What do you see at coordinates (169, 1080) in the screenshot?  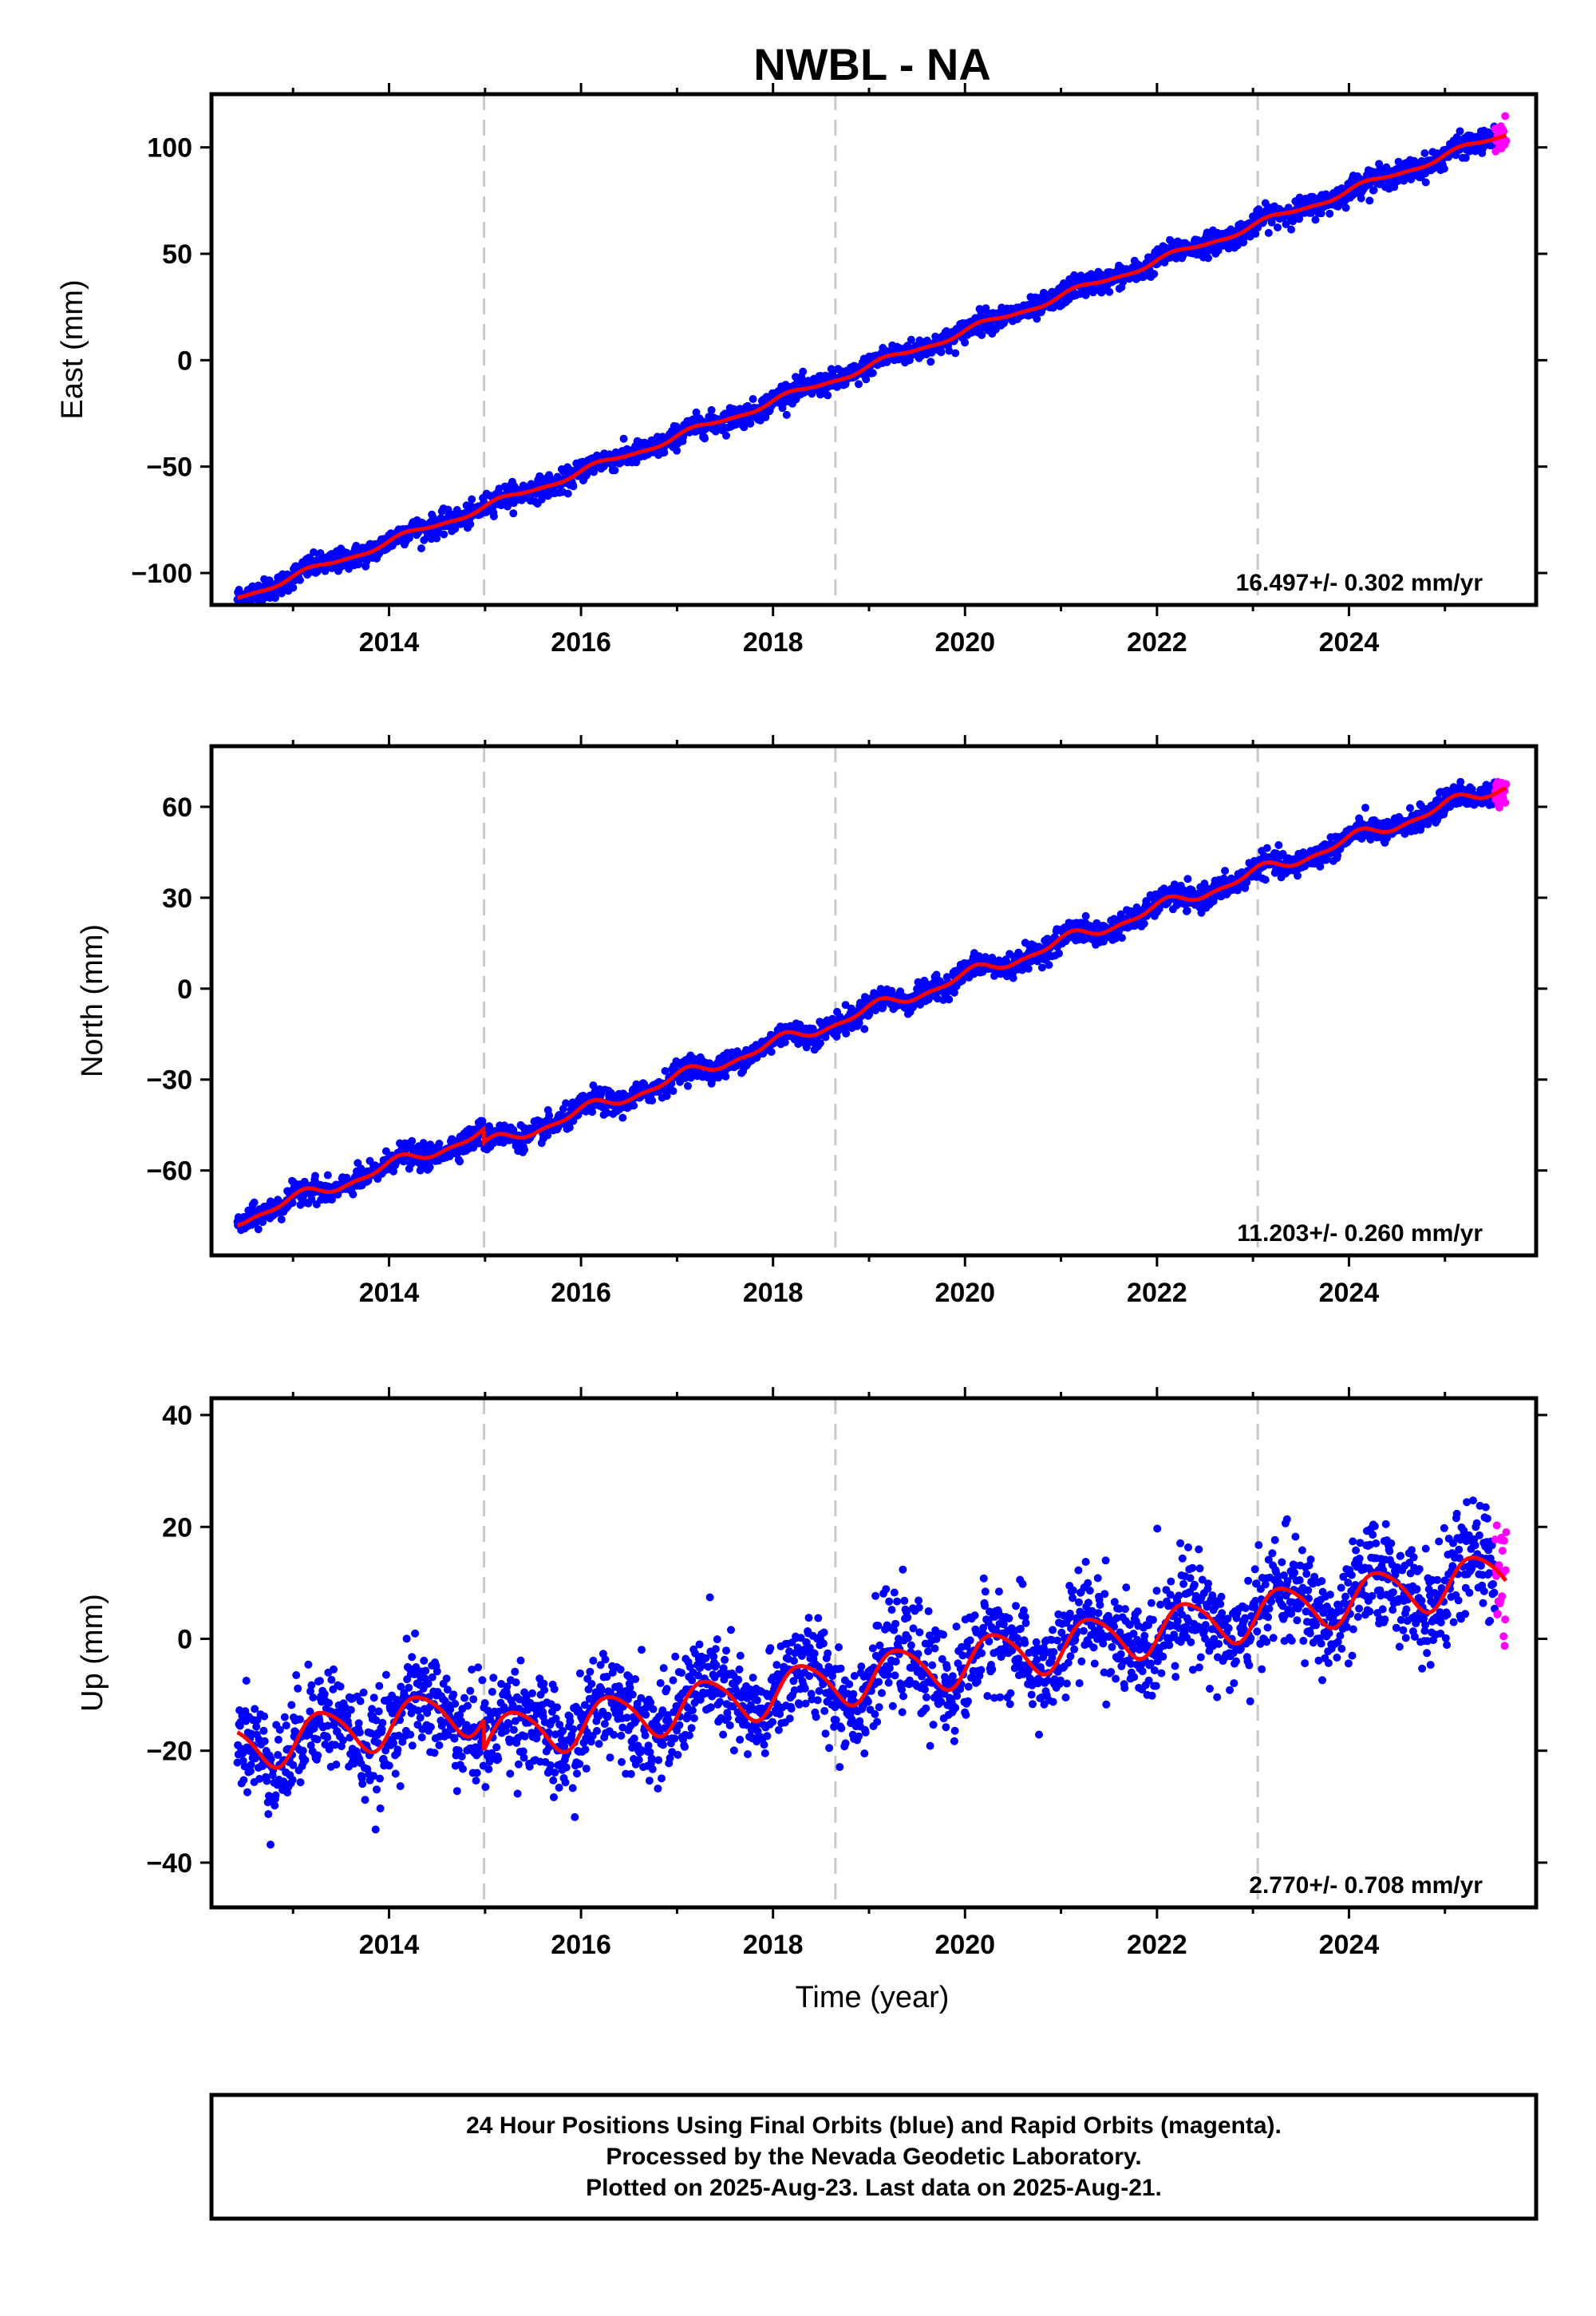 I see `y-tick-label: −30` at bounding box center [169, 1080].